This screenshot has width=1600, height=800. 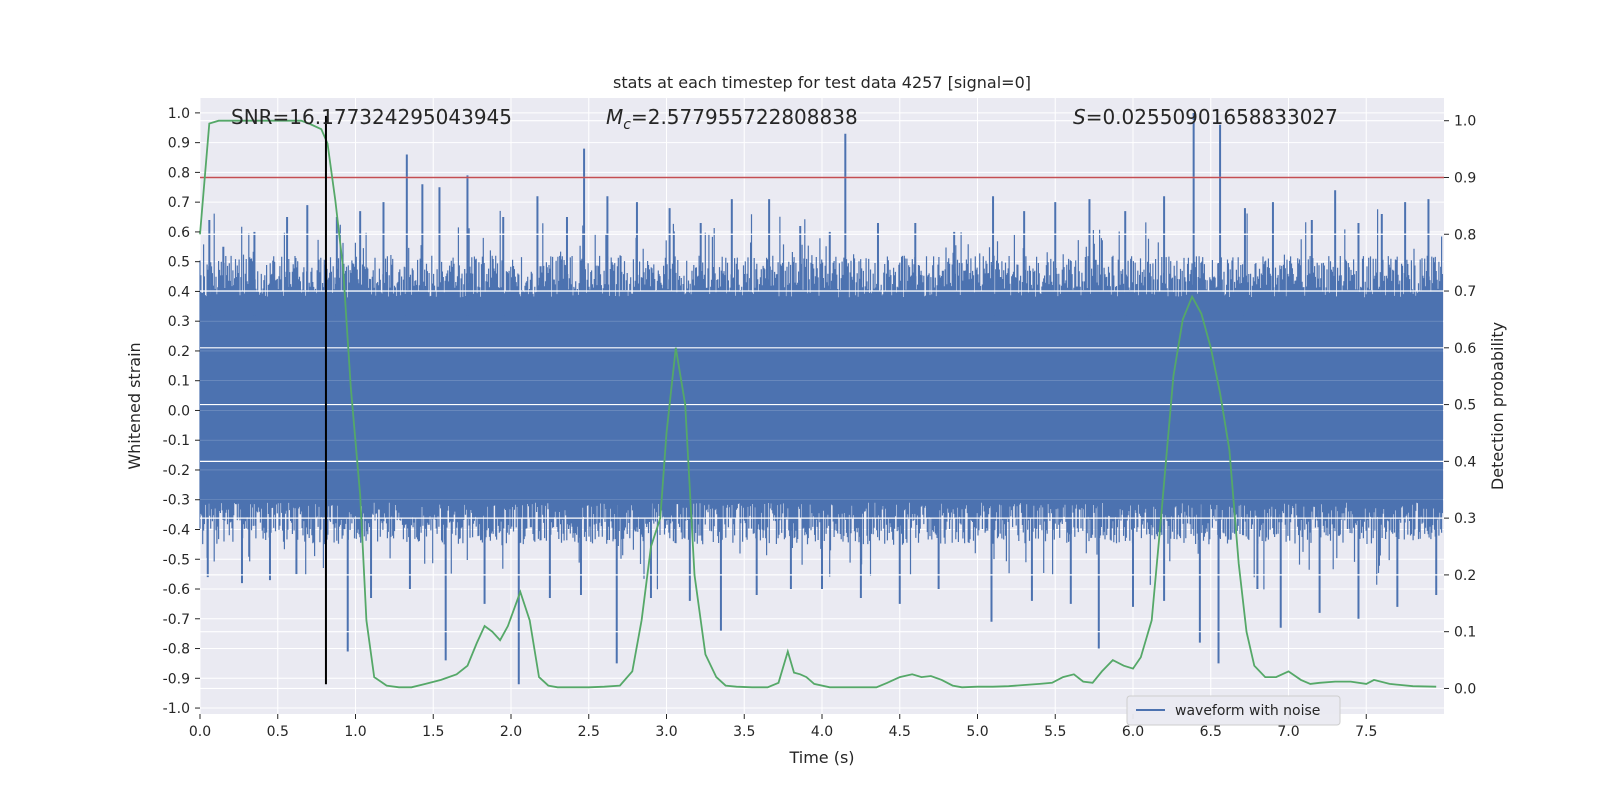 I want to click on y-axis-label: Whitened strain, so click(x=134, y=405).